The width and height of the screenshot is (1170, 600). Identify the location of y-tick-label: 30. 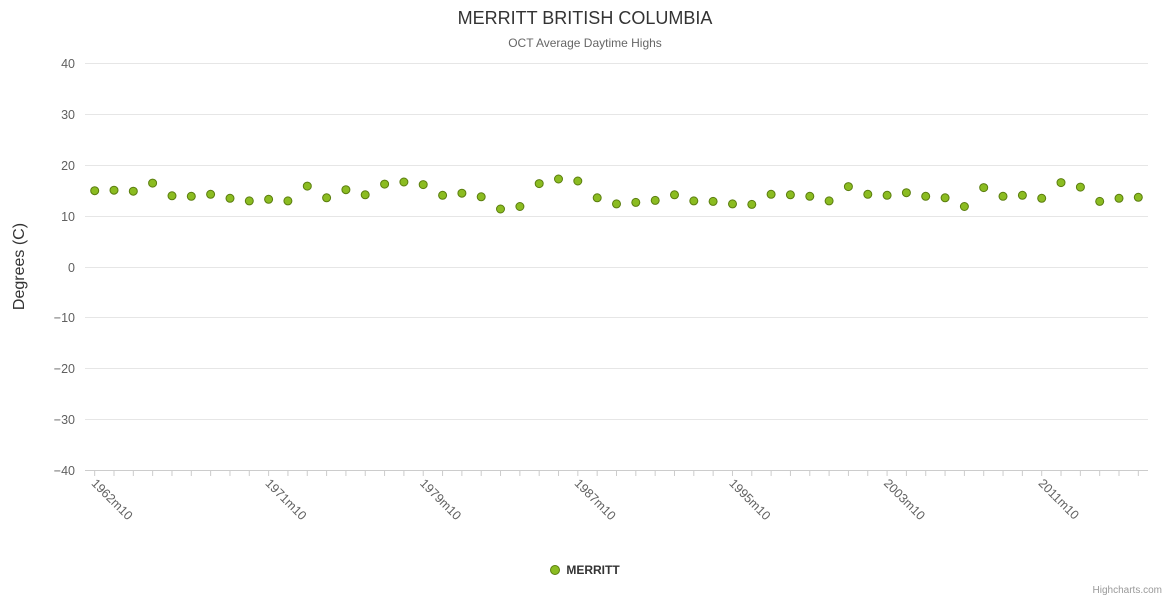
(68, 115).